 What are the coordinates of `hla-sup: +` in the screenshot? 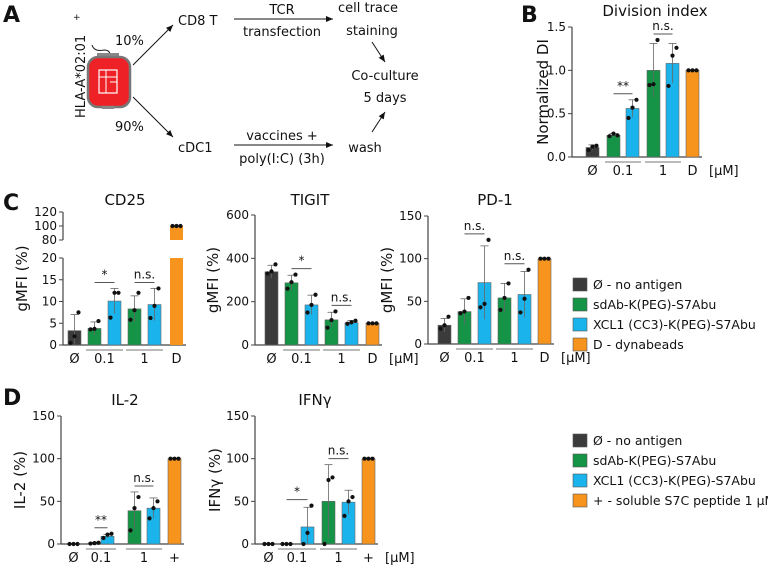 It's located at (77, 18).